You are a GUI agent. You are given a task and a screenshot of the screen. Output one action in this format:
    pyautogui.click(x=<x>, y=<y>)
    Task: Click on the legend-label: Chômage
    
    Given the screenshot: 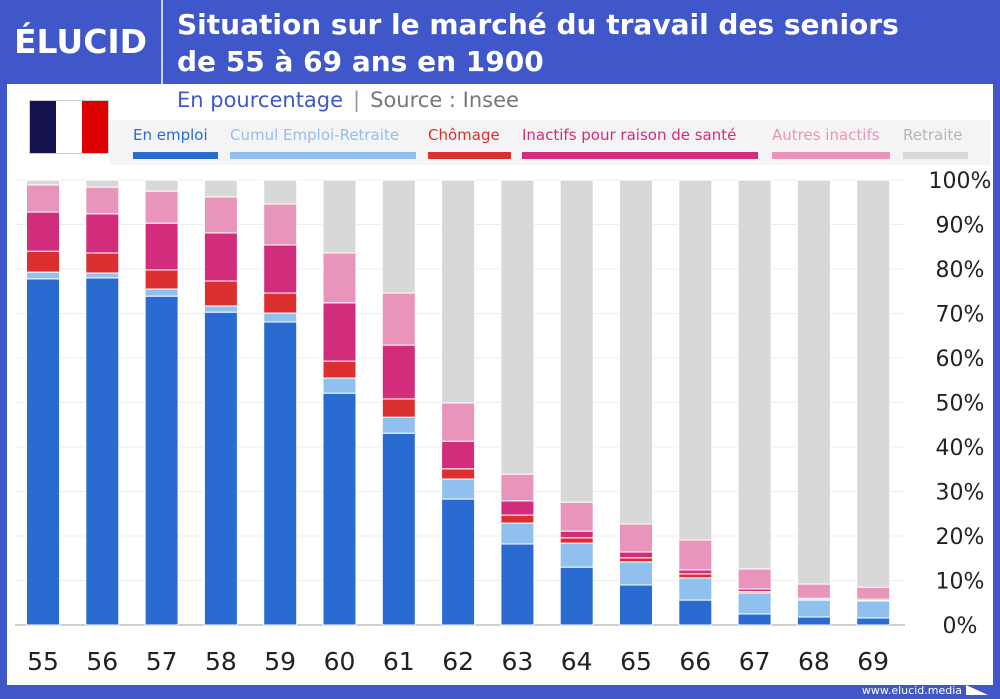 What is the action you would take?
    pyautogui.click(x=464, y=135)
    